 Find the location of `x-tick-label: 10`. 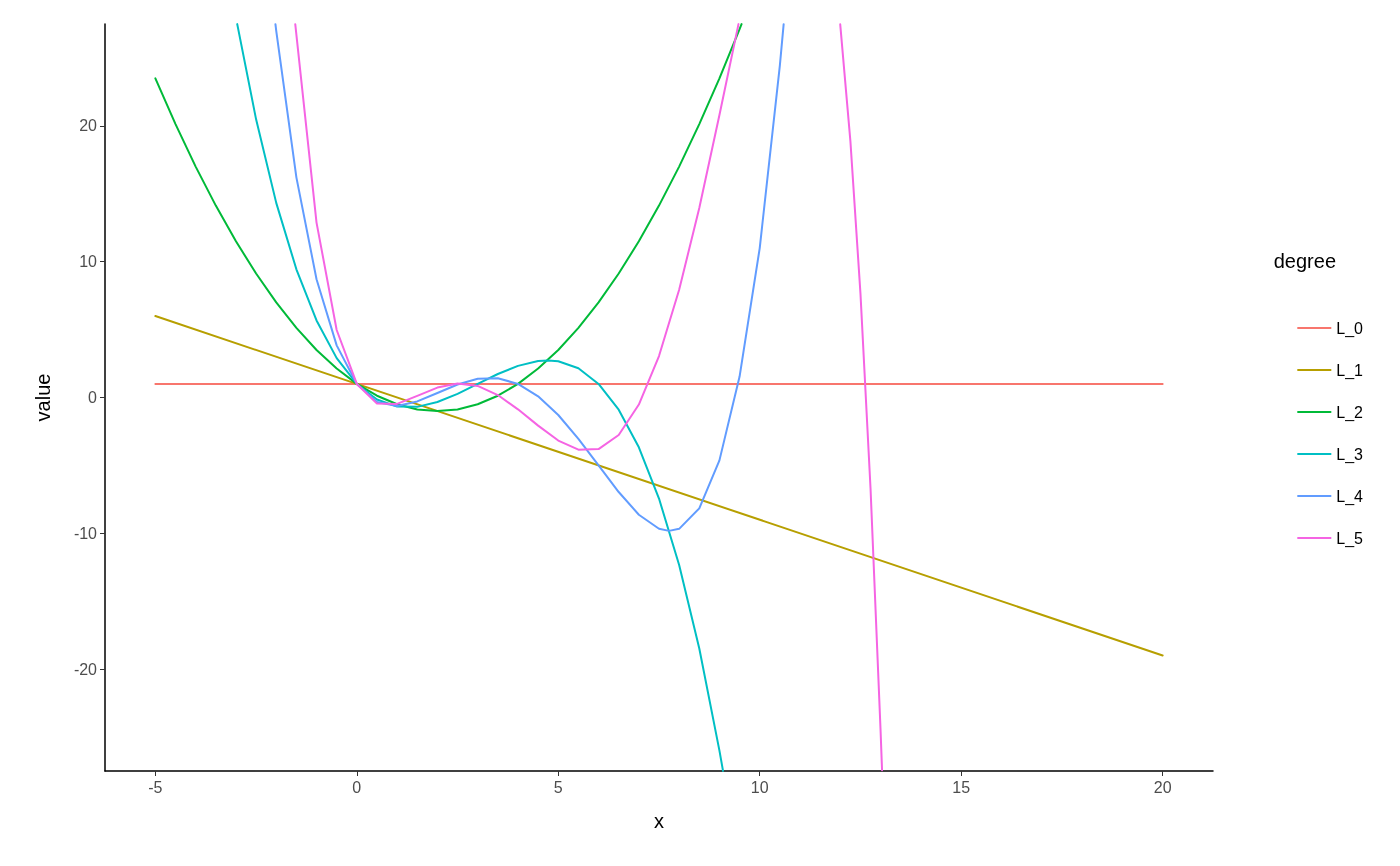

x-tick-label: 10 is located at coordinates (759, 787).